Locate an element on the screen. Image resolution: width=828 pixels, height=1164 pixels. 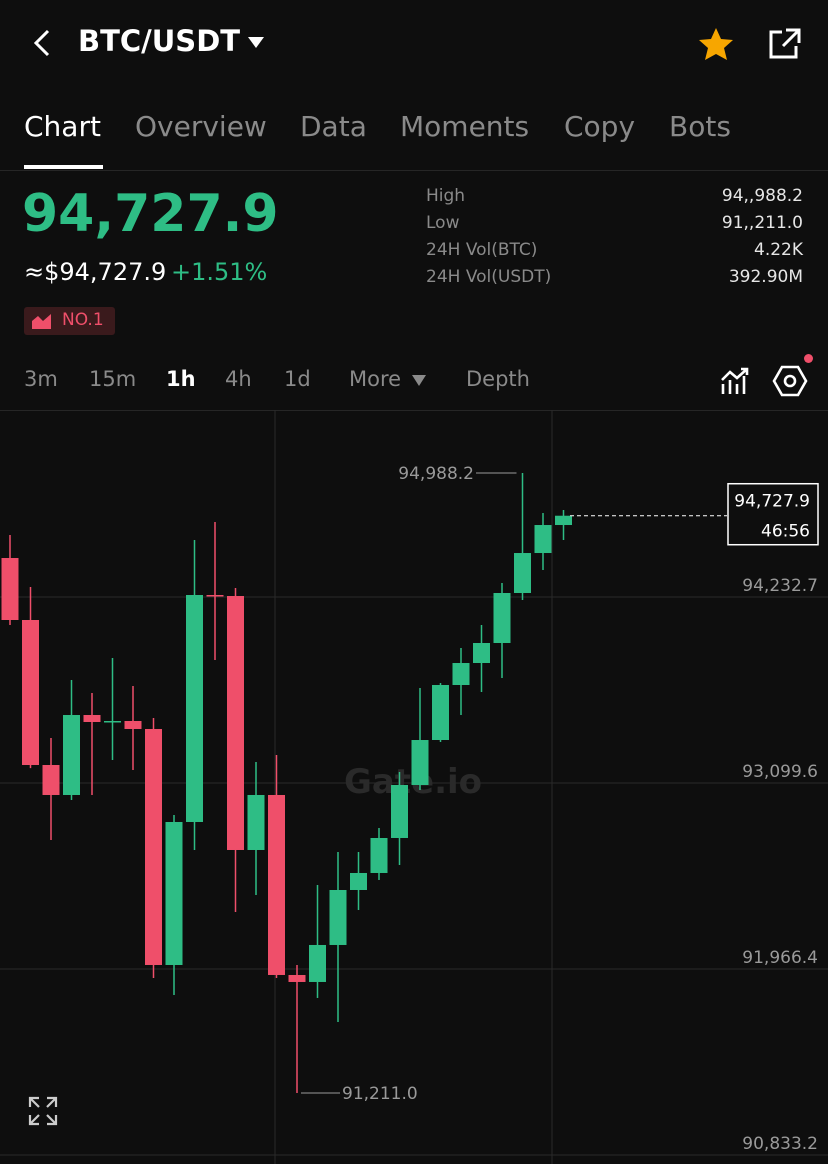
badge-icon is located at coordinates (41, 321).